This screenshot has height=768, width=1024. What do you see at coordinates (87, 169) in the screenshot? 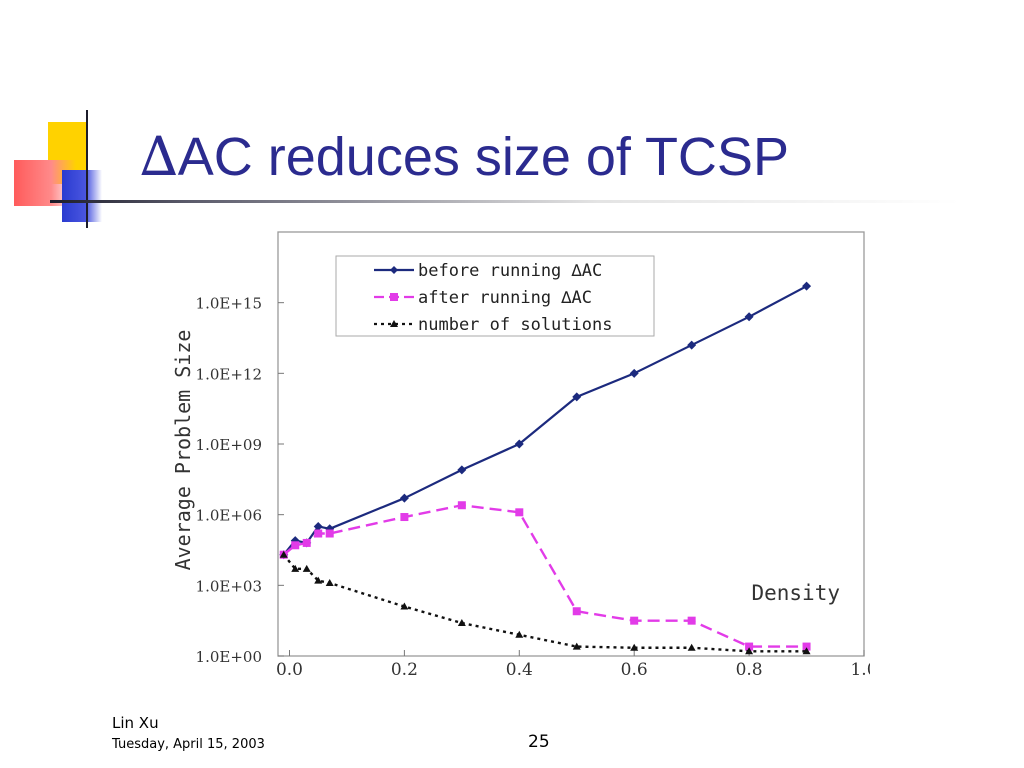
I see `decorative-vertical-rule` at bounding box center [87, 169].